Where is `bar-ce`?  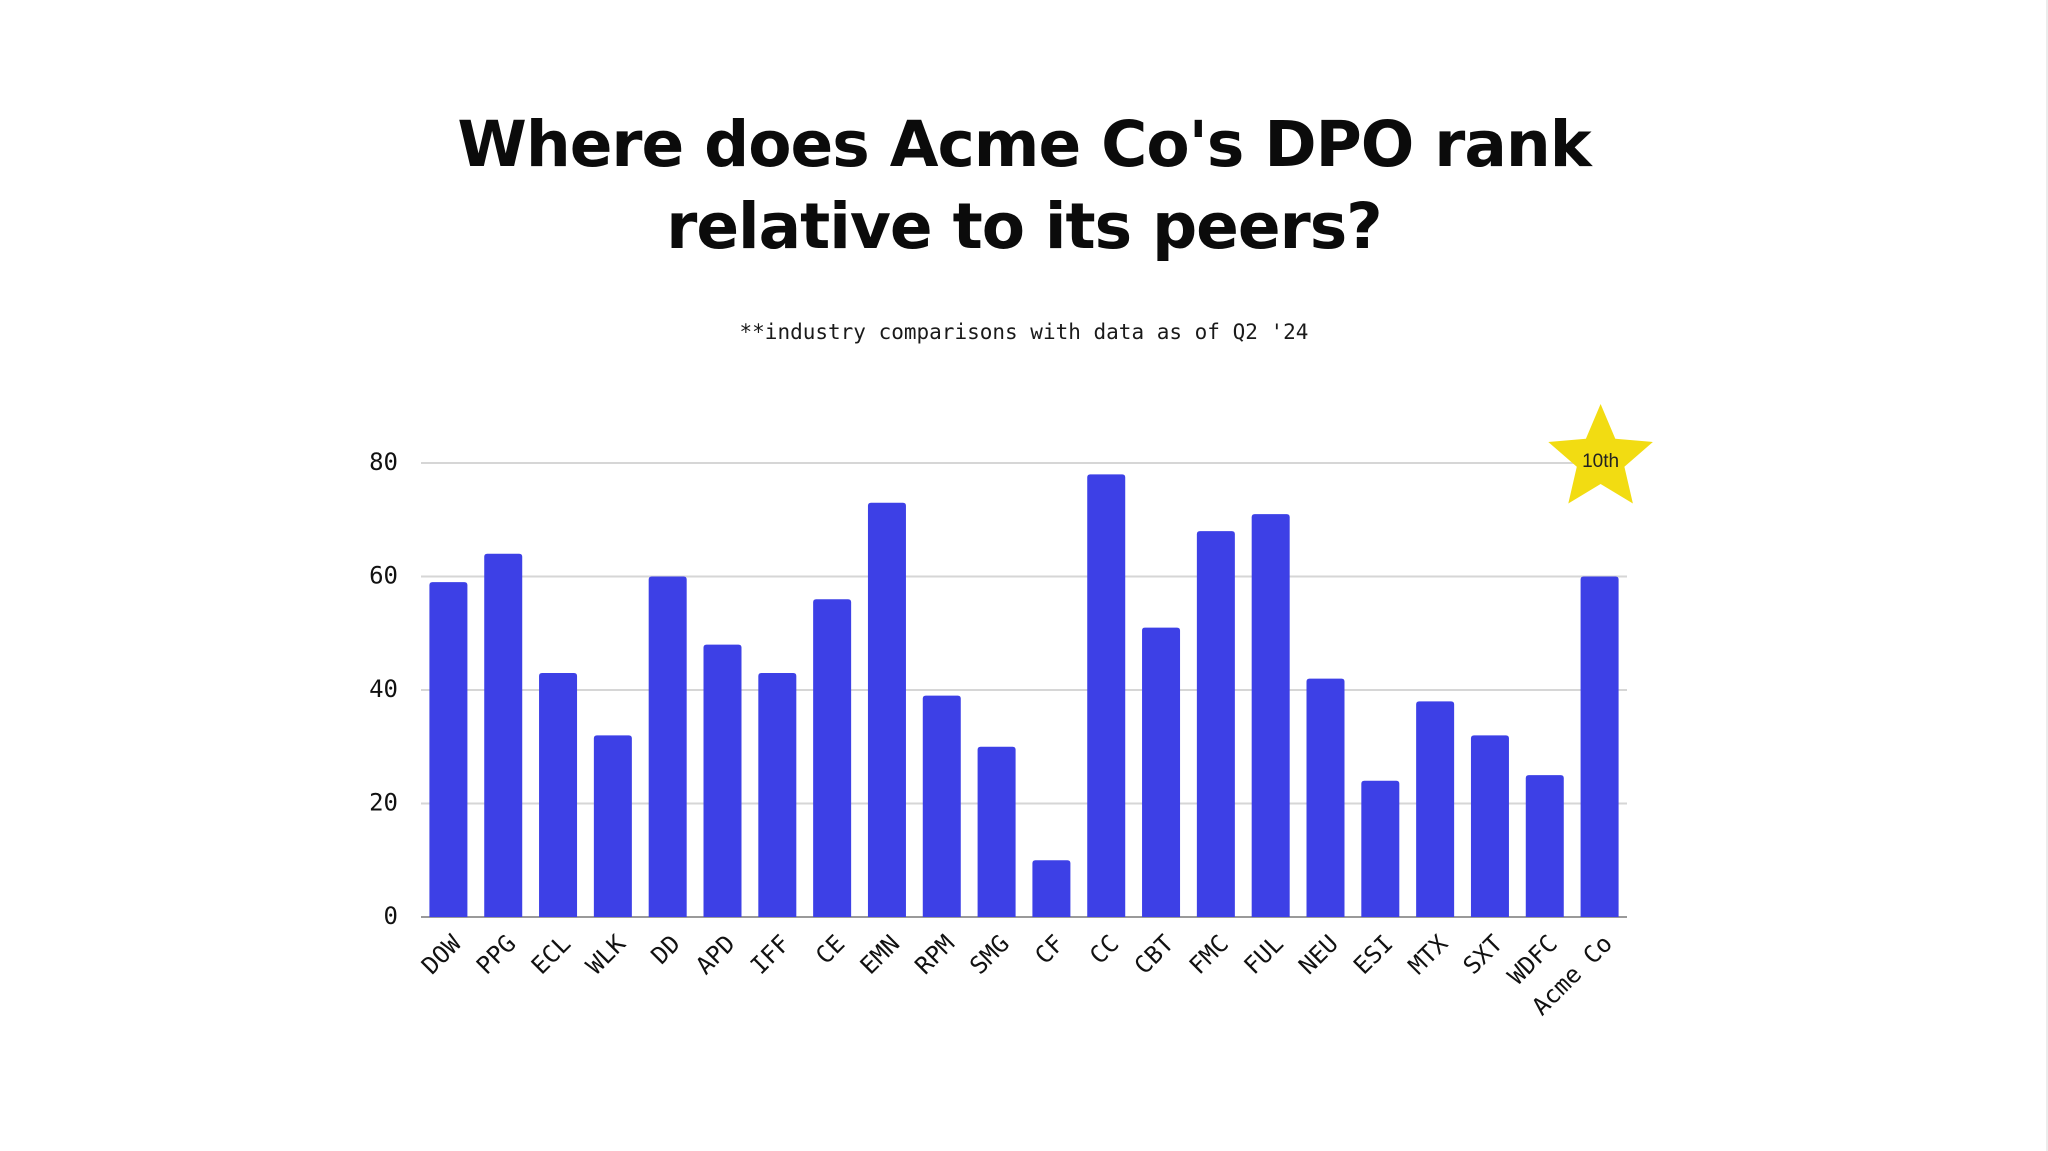
bar-ce is located at coordinates (832, 758).